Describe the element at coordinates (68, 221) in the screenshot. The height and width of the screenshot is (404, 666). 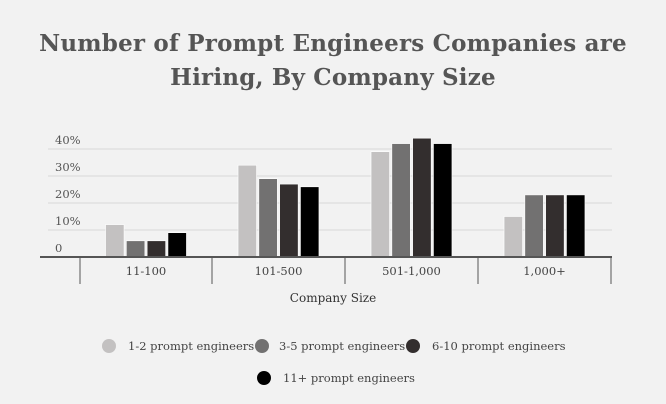
I see `y-tick-label: 10%` at that location.